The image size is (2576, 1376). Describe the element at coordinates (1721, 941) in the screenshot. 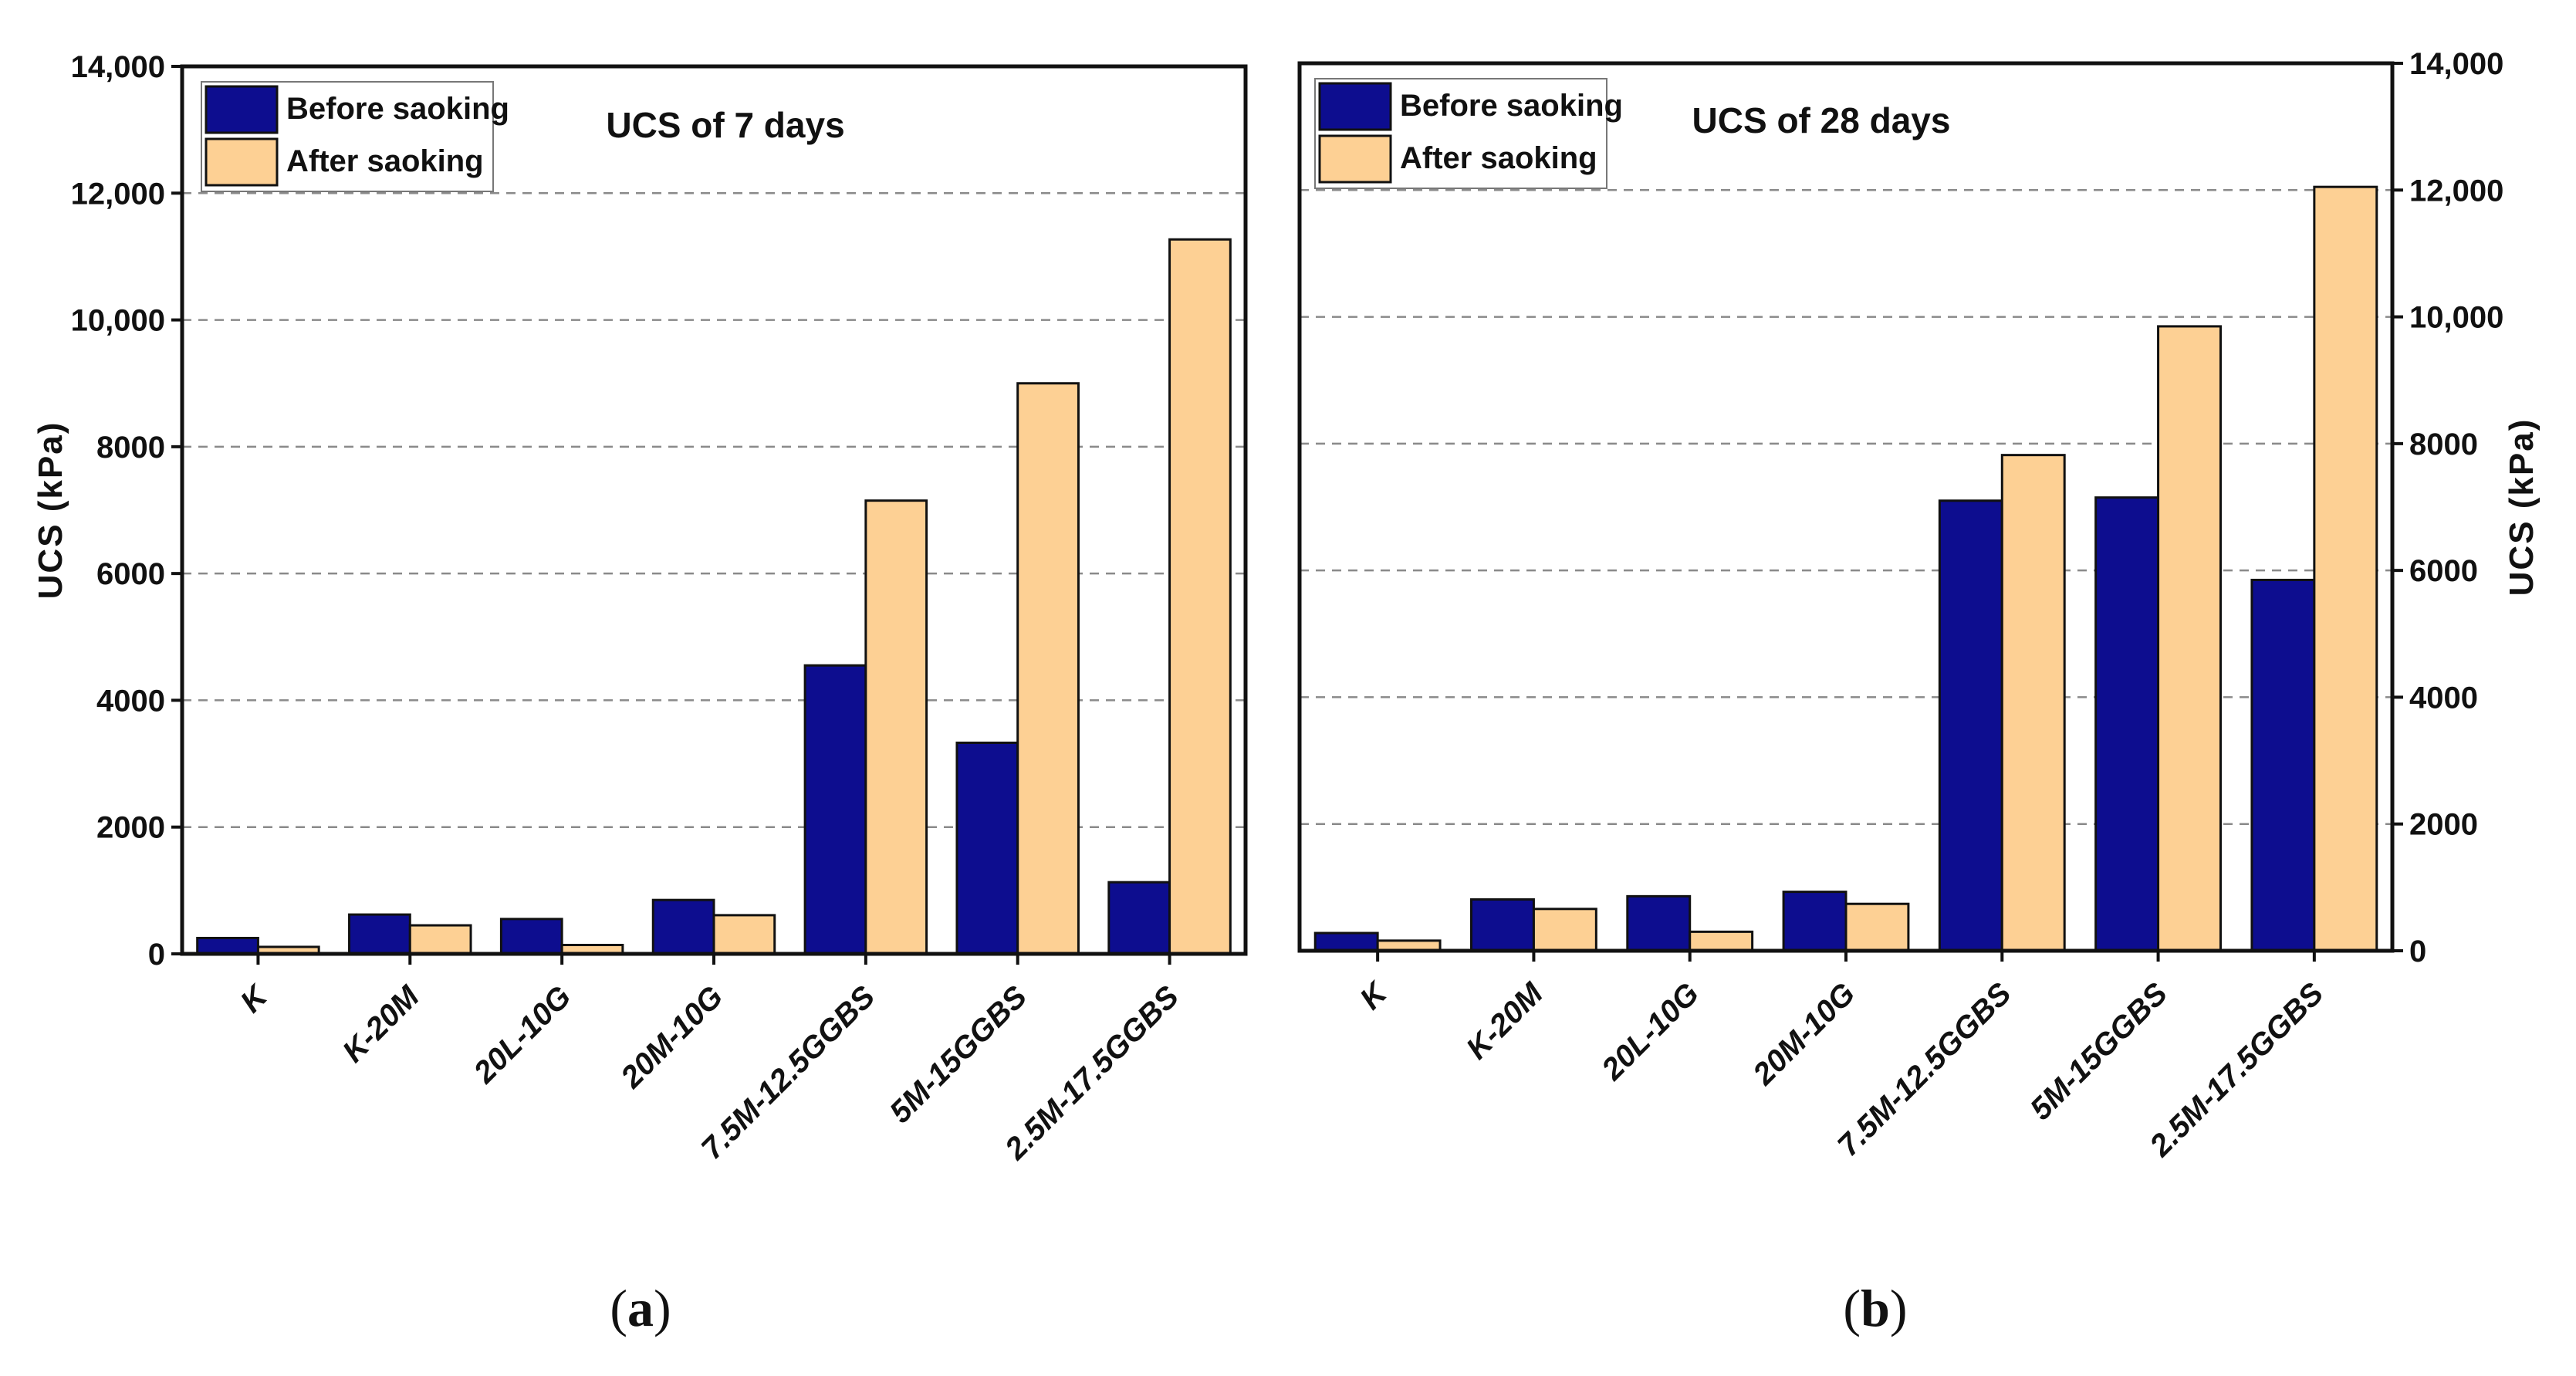

I see `bar-after-20L-10G` at that location.